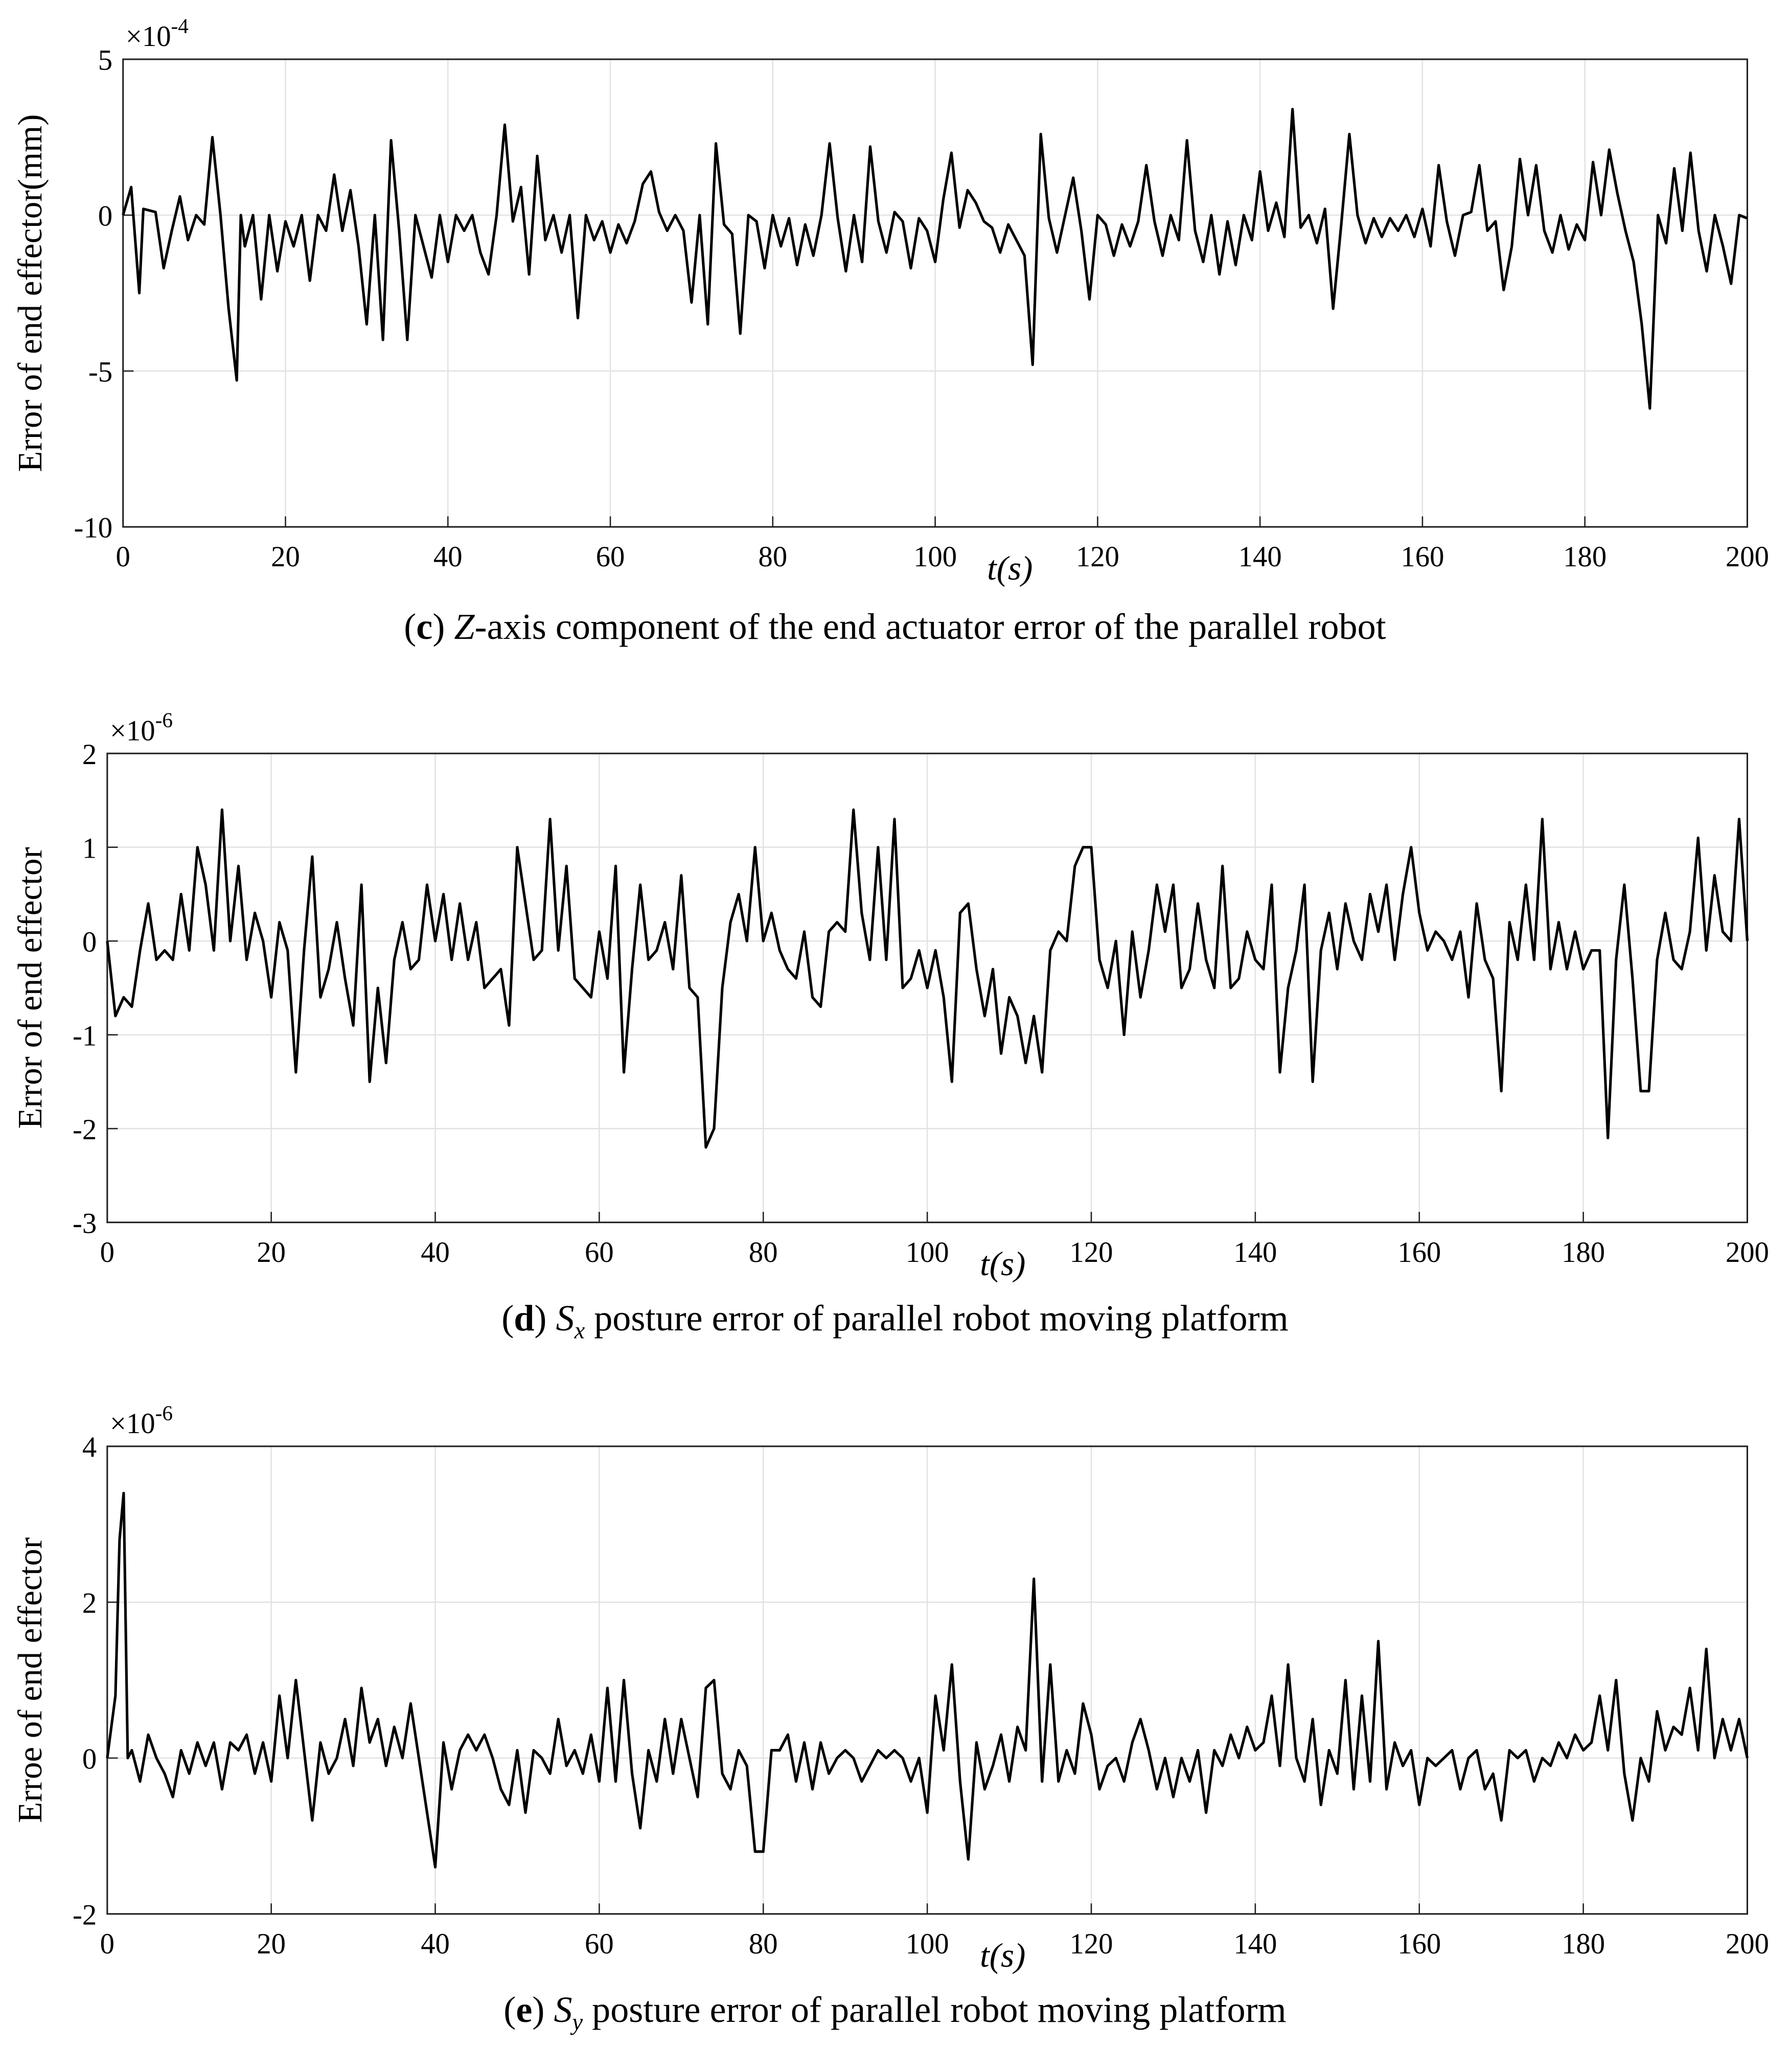 This screenshot has width=1790, height=2072. I want to click on caption-run: x, so click(579, 1331).